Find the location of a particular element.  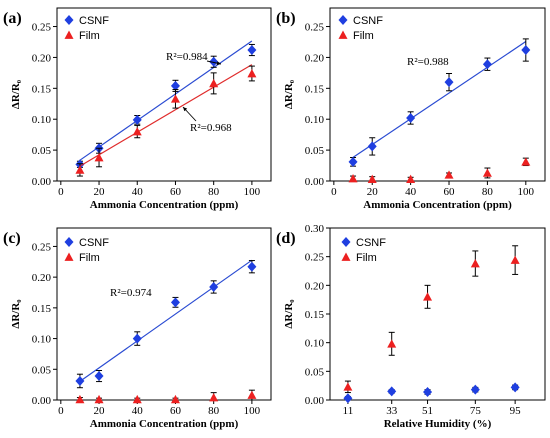

panel-label: (d) is located at coordinates (286, 238).